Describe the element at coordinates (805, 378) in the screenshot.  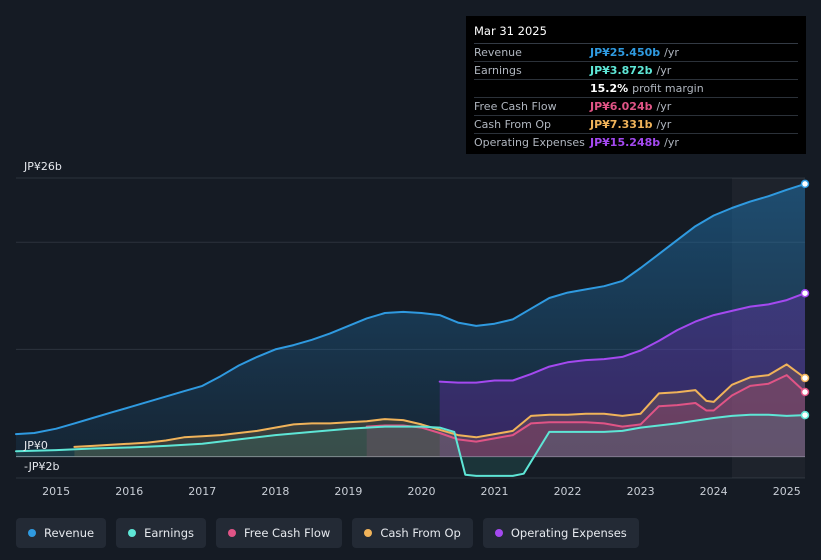
I see `cash-from-op-endpoint` at that location.